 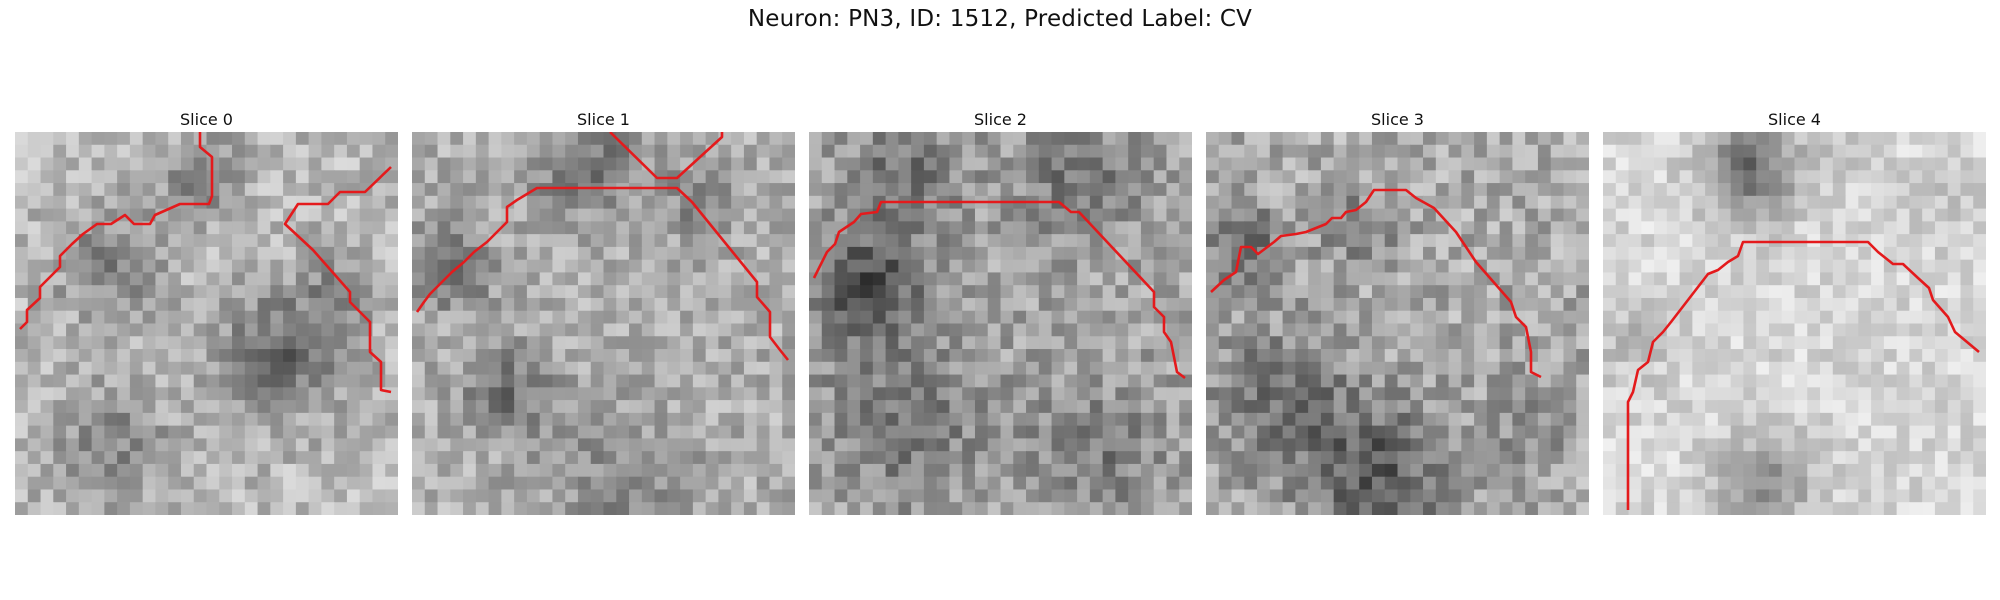 What do you see at coordinates (206, 119) in the screenshot?
I see `slice-title: Slice 0` at bounding box center [206, 119].